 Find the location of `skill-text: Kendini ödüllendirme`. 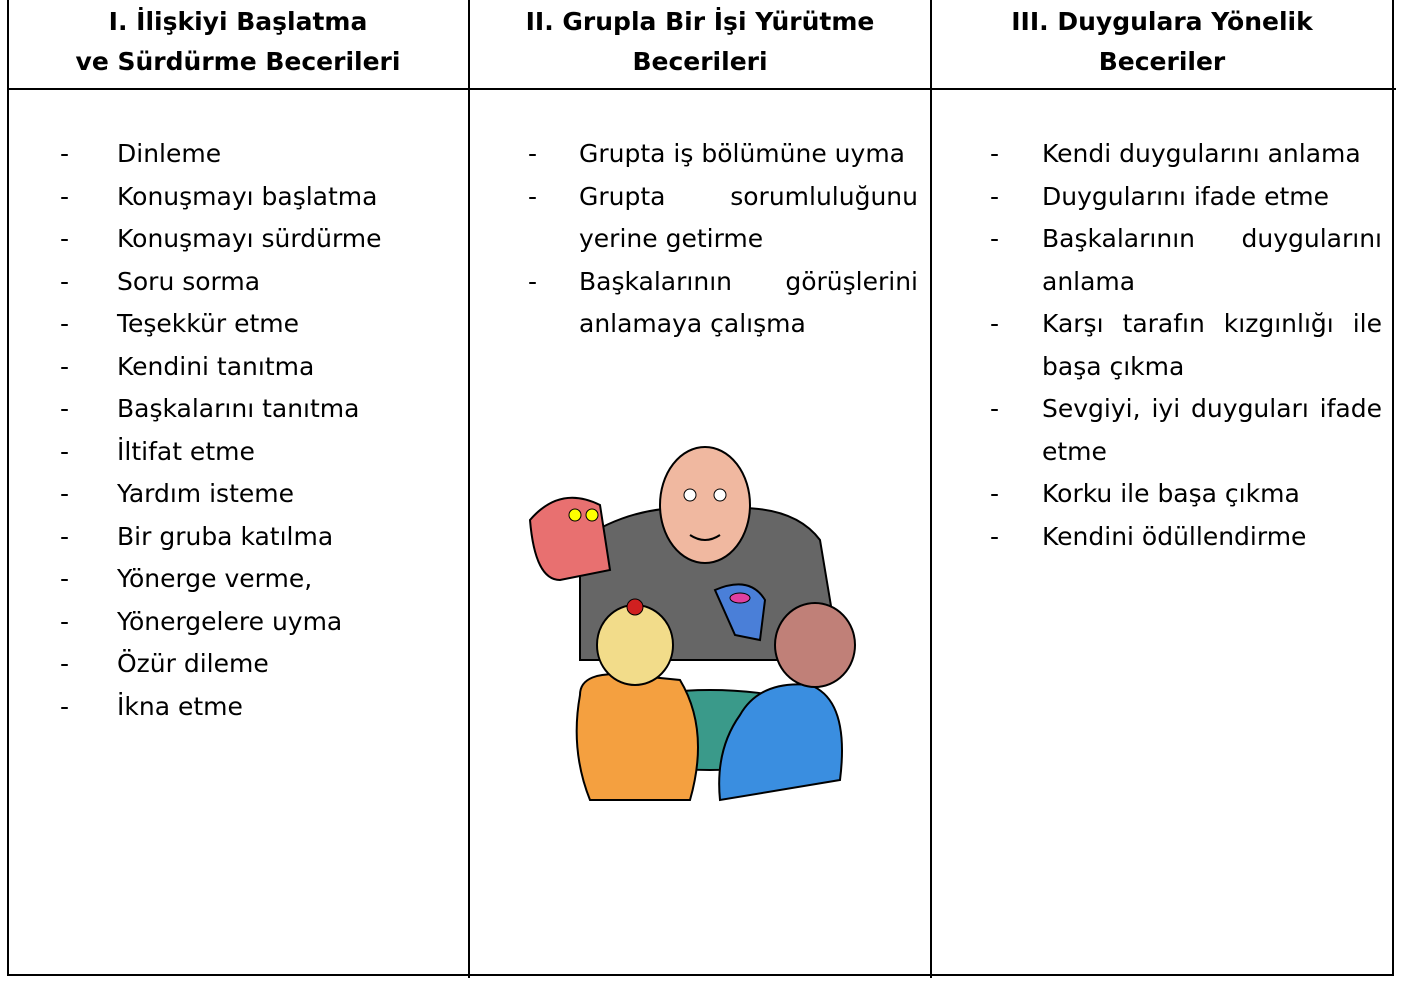

skill-text: Kendini ödüllendirme is located at coordinates (1174, 536).